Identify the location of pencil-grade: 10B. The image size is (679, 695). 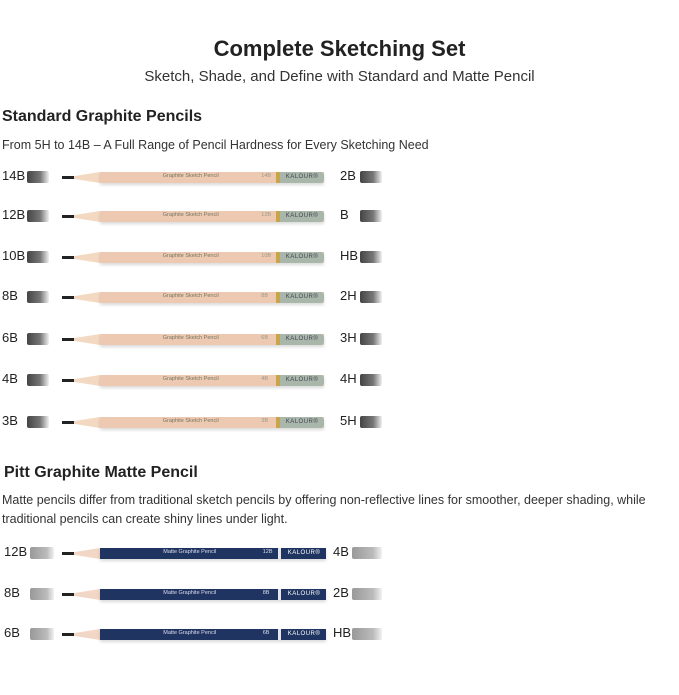
(266, 256).